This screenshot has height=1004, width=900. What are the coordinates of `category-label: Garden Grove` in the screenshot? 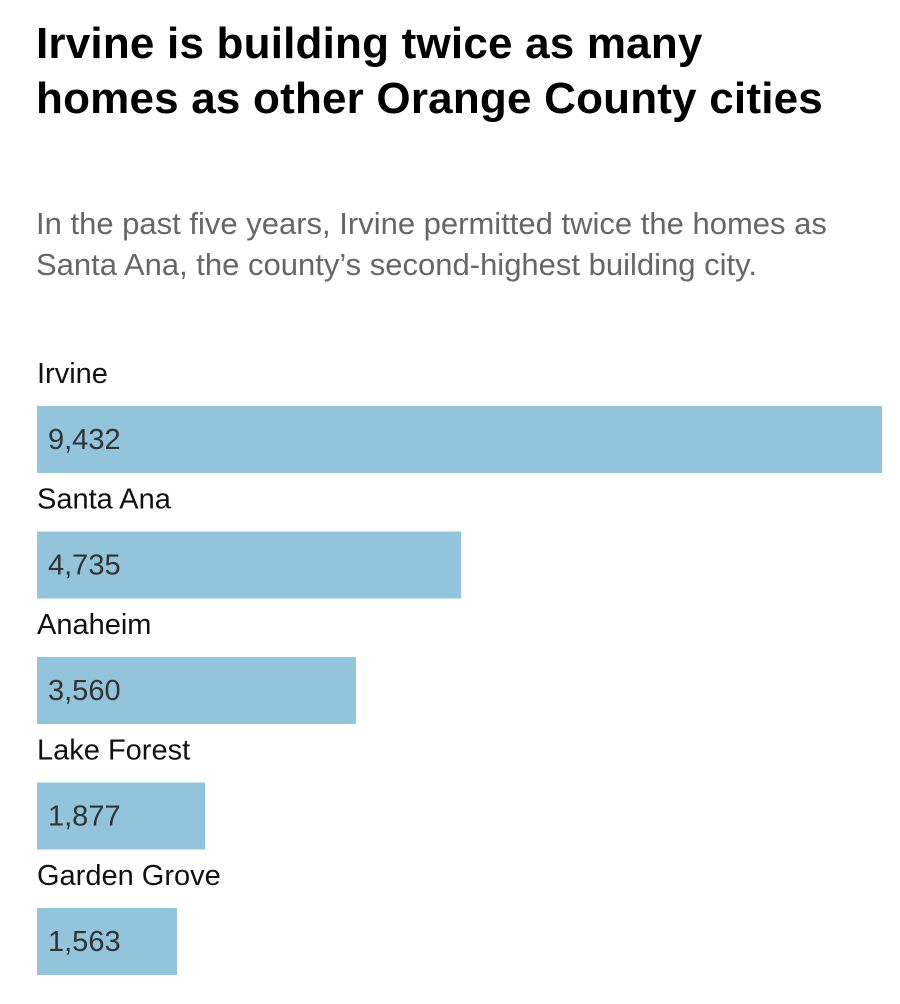 It's located at (129, 876).